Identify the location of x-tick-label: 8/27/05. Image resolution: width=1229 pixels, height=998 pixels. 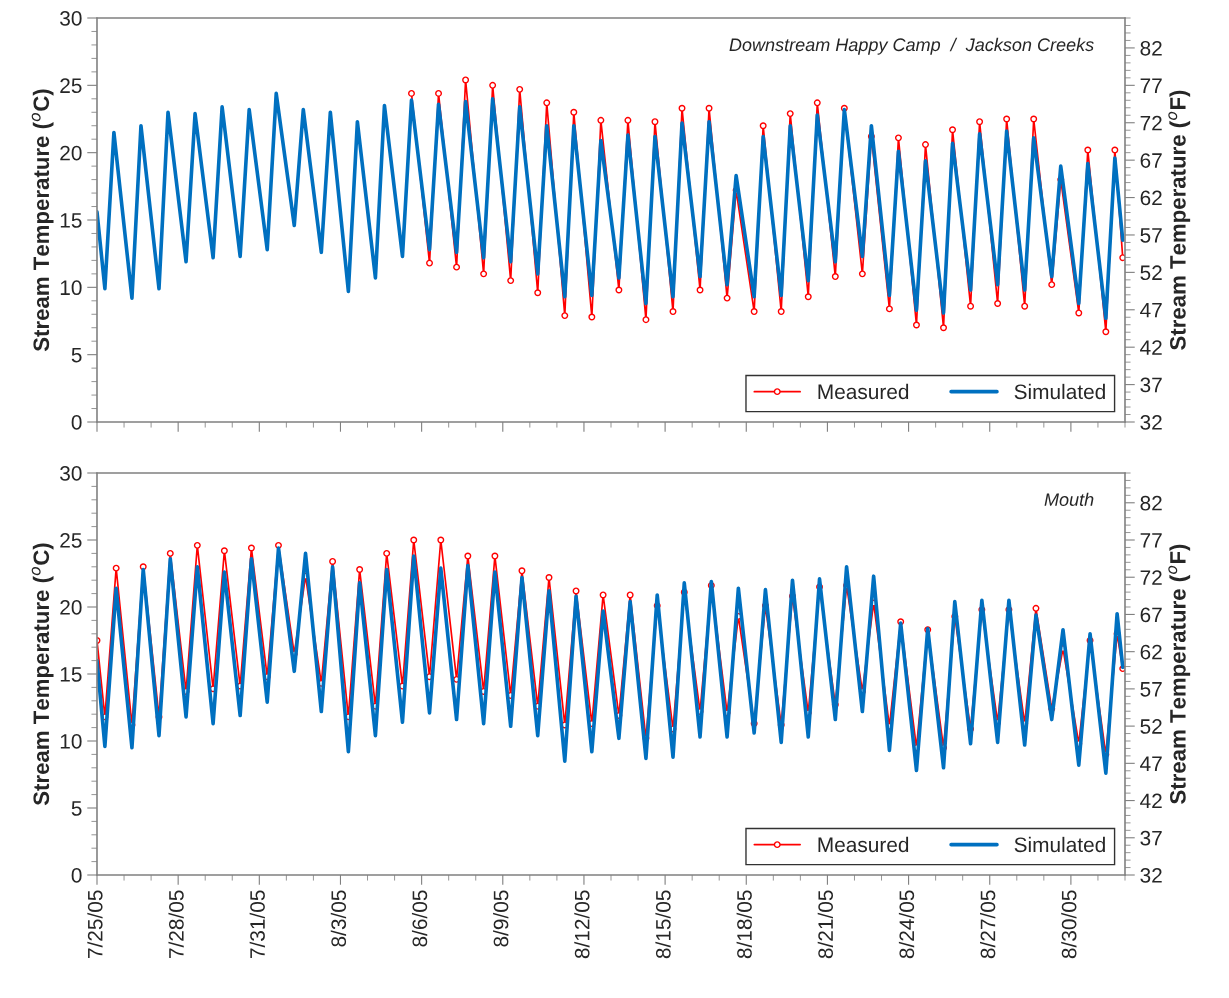
(988, 924).